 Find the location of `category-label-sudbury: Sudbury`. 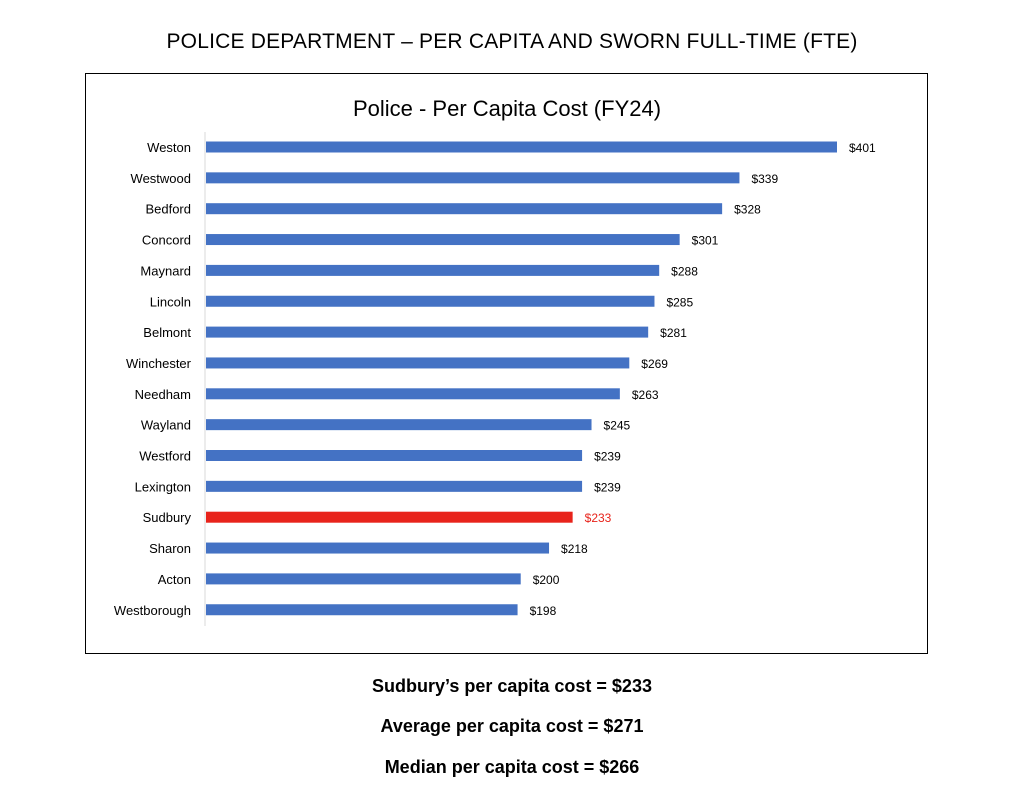

category-label-sudbury: Sudbury is located at coordinates (167, 517).